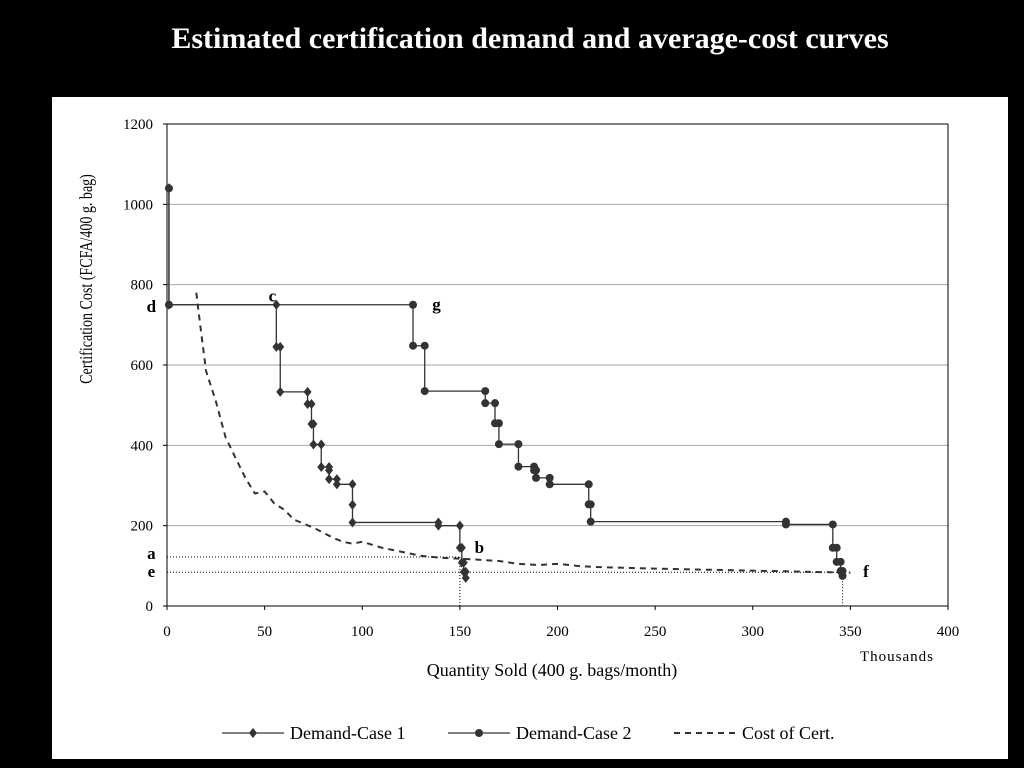 Image resolution: width=1024 pixels, height=768 pixels. I want to click on y-tick-label: 200, so click(142, 527).